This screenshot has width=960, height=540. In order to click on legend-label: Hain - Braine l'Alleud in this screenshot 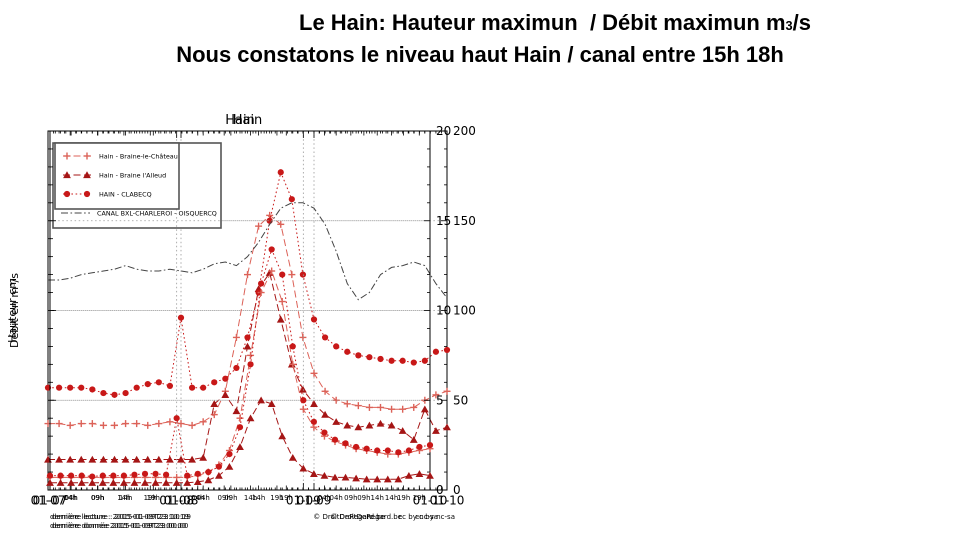, I will do `click(132, 175)`.